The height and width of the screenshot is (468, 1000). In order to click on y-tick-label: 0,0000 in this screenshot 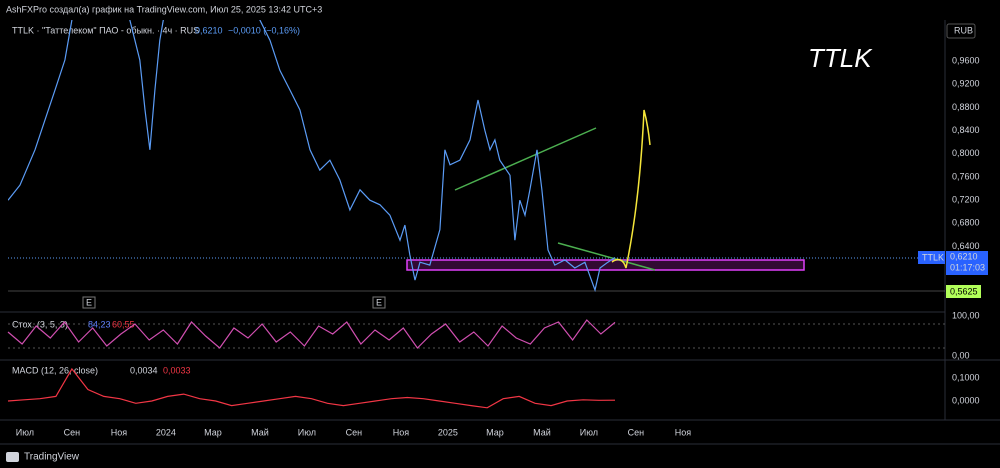, I will do `click(966, 400)`.